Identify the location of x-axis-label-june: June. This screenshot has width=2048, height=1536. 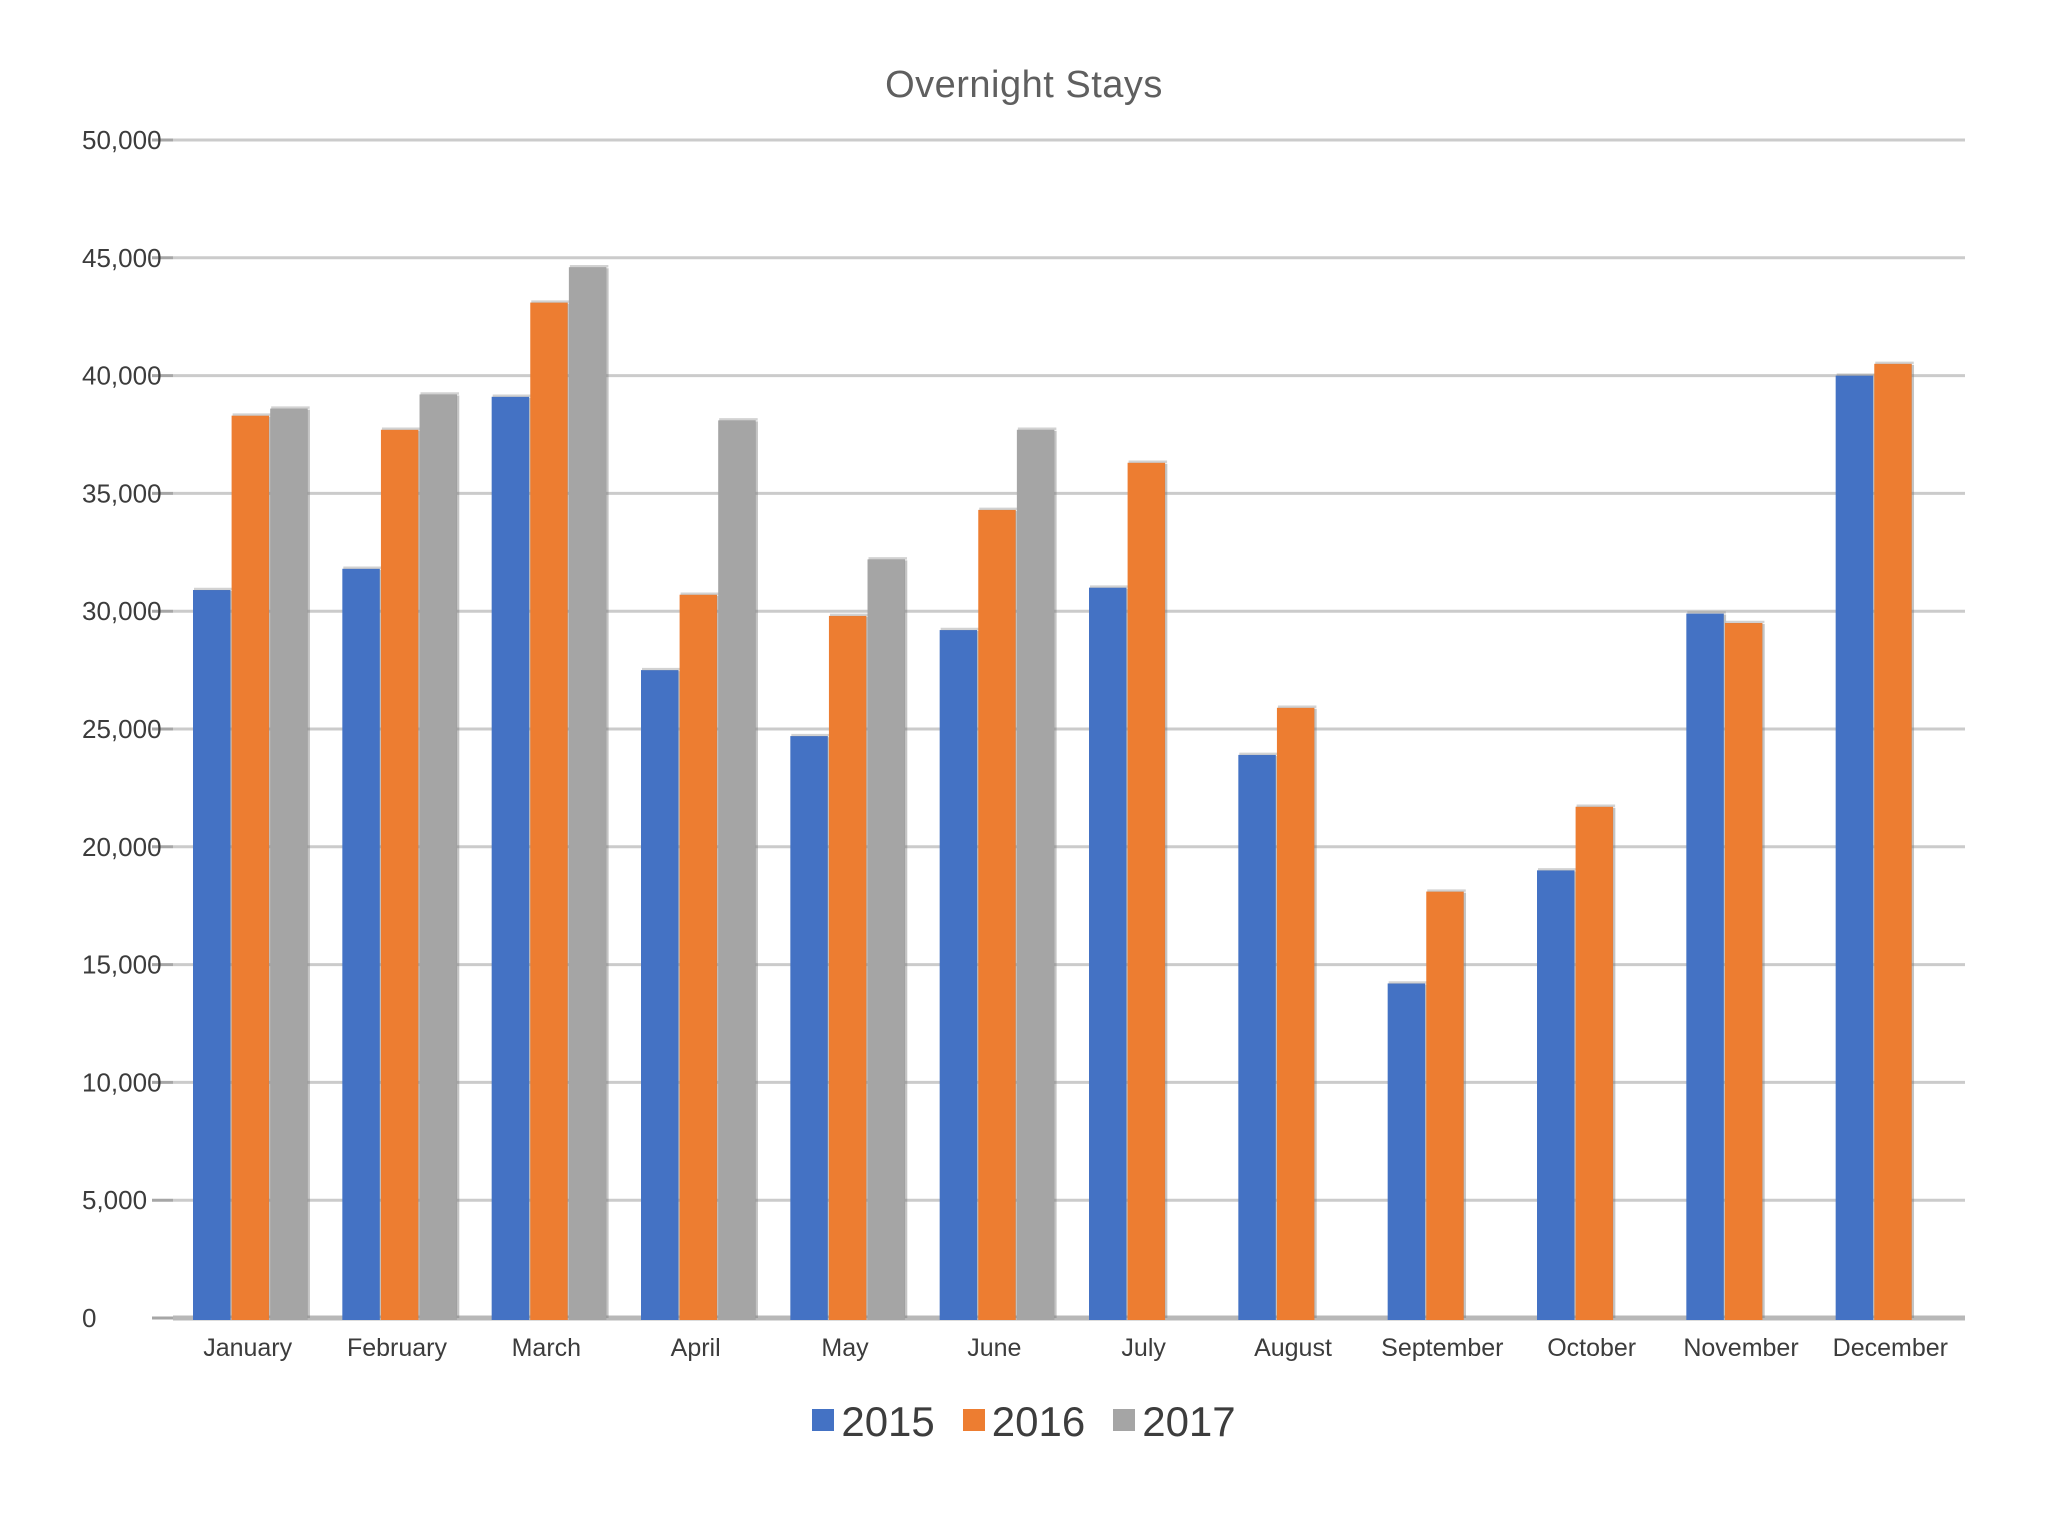
(994, 1348).